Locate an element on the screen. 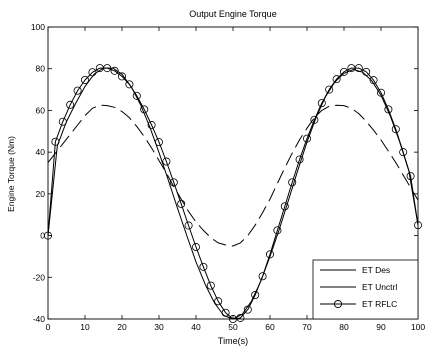 Image resolution: width=429 pixels, height=354 pixels. chart-title: Output Engine Torque is located at coordinates (232, 14).